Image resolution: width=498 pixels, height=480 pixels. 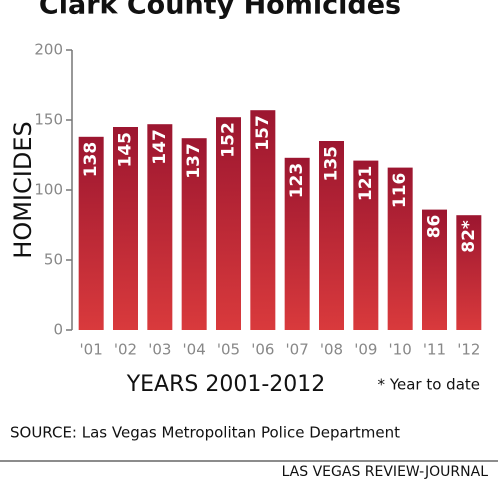 I want to click on x-tick-label: '08, so click(x=331, y=350).